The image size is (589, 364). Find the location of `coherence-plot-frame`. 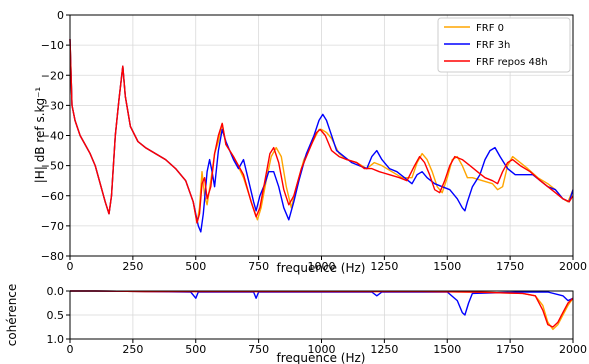

coherence-plot-frame is located at coordinates (321, 315).